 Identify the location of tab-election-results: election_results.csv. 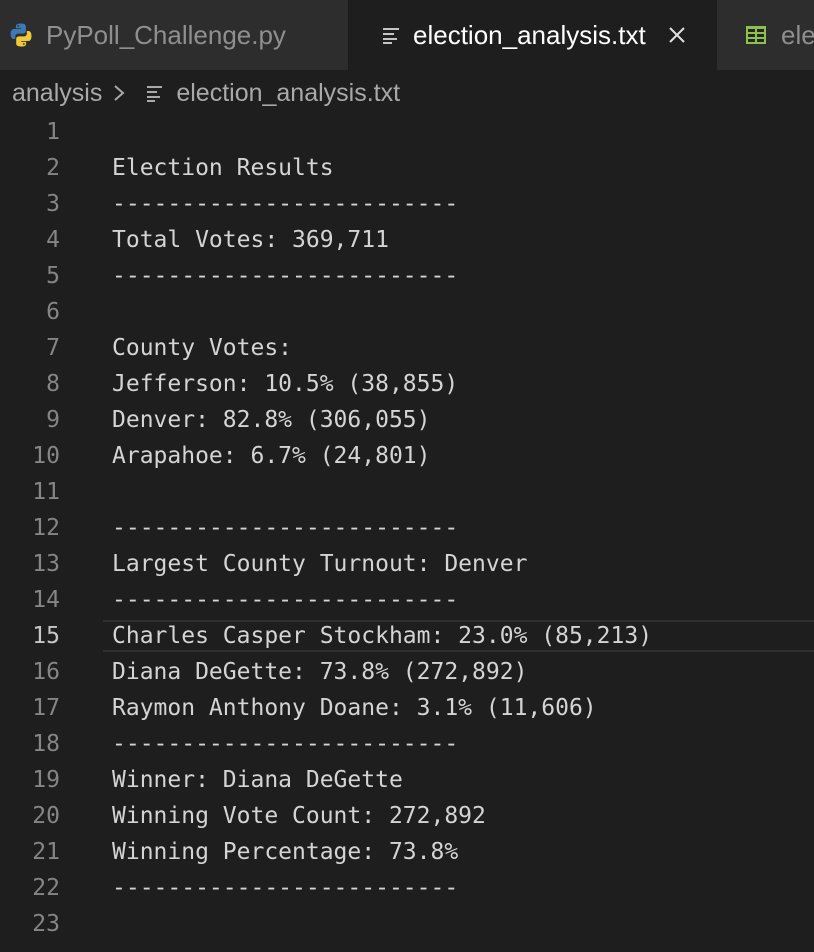
(765, 35).